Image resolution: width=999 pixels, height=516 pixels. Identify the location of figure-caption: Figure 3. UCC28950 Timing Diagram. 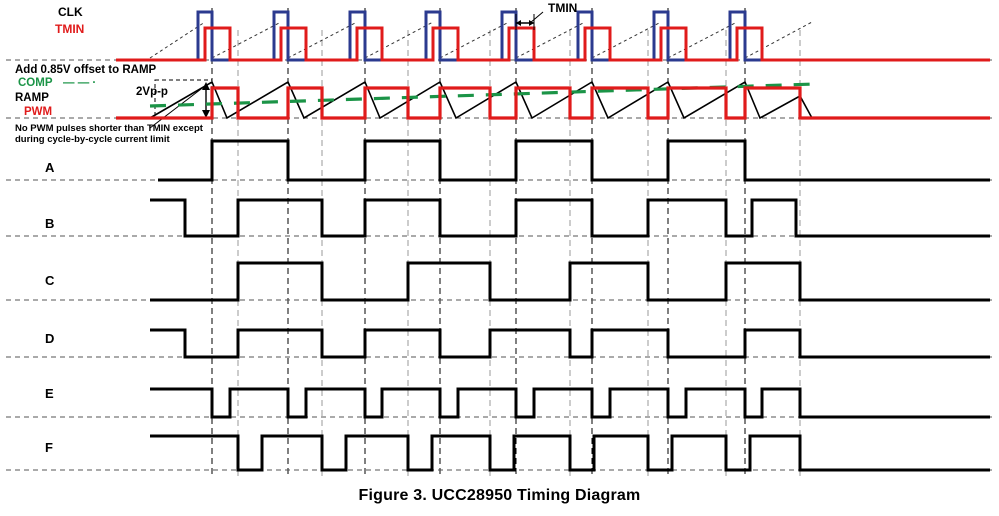
(499, 495).